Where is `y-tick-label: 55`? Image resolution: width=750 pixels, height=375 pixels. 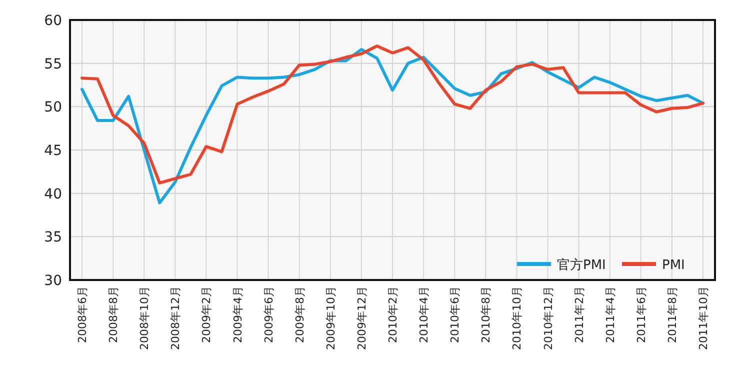
y-tick-label: 55 is located at coordinates (53, 64).